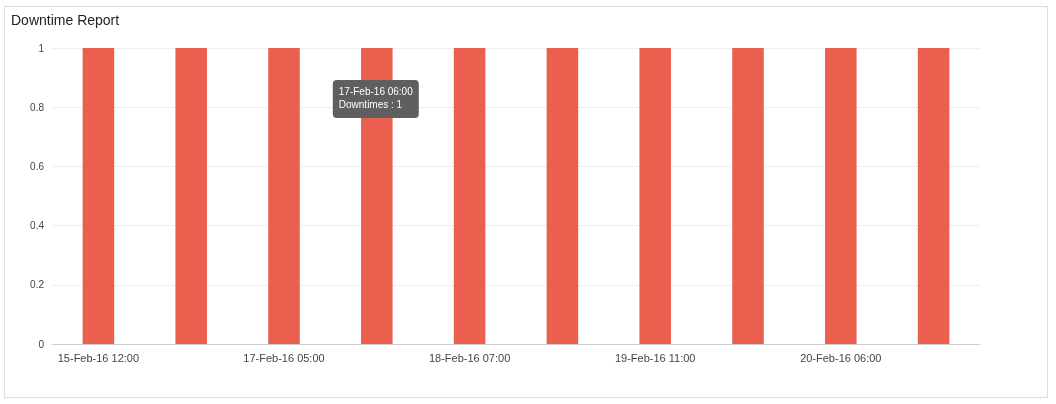 The height and width of the screenshot is (404, 1056). I want to click on y-tick-label: 0.8, so click(37, 107).